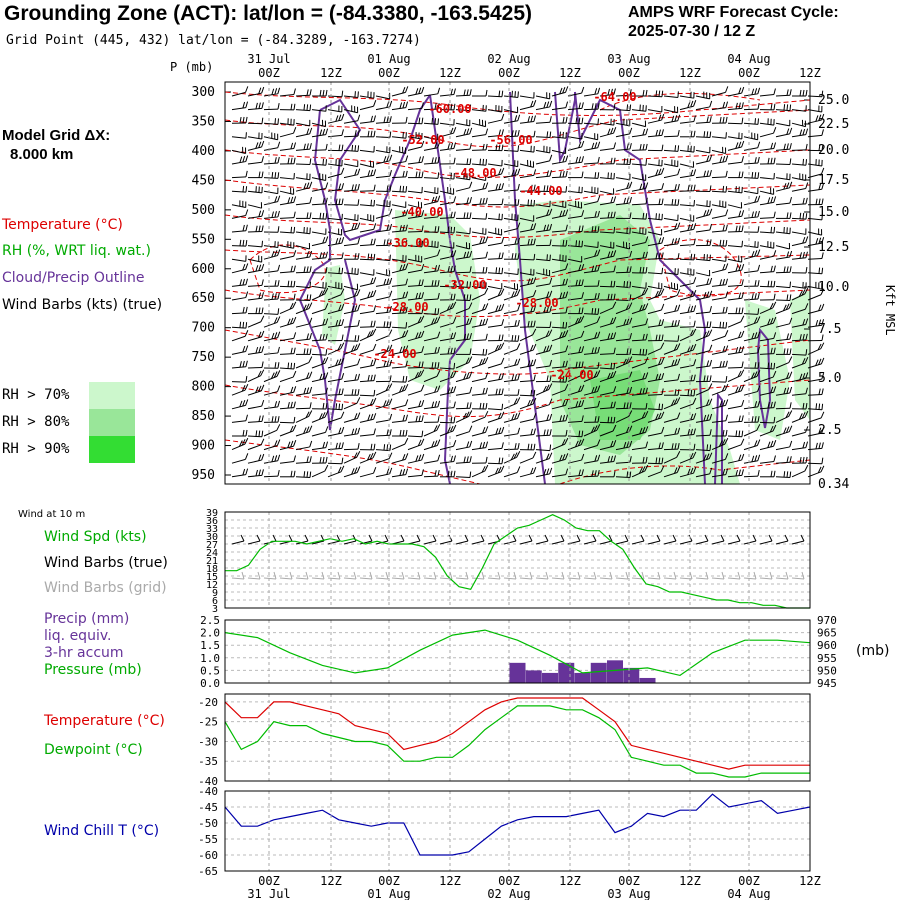 This screenshot has height=900, width=900. Describe the element at coordinates (517, 824) in the screenshot. I see `wind-chill-line` at that location.